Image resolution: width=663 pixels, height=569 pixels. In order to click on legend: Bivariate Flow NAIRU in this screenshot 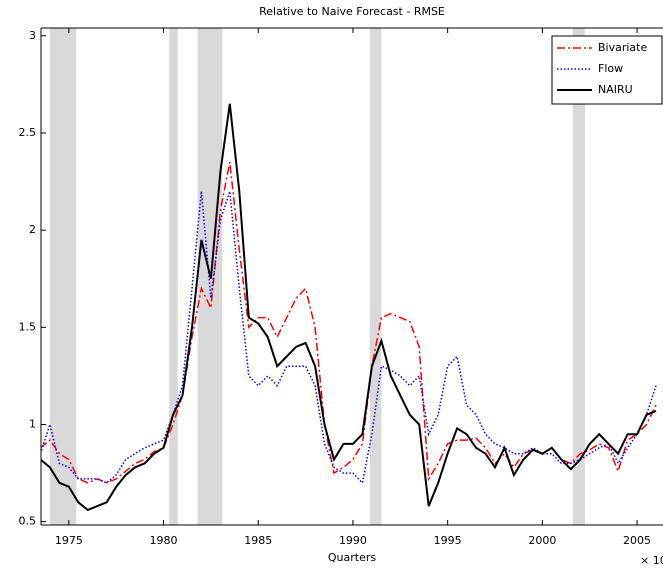, I will do `click(607, 70)`.